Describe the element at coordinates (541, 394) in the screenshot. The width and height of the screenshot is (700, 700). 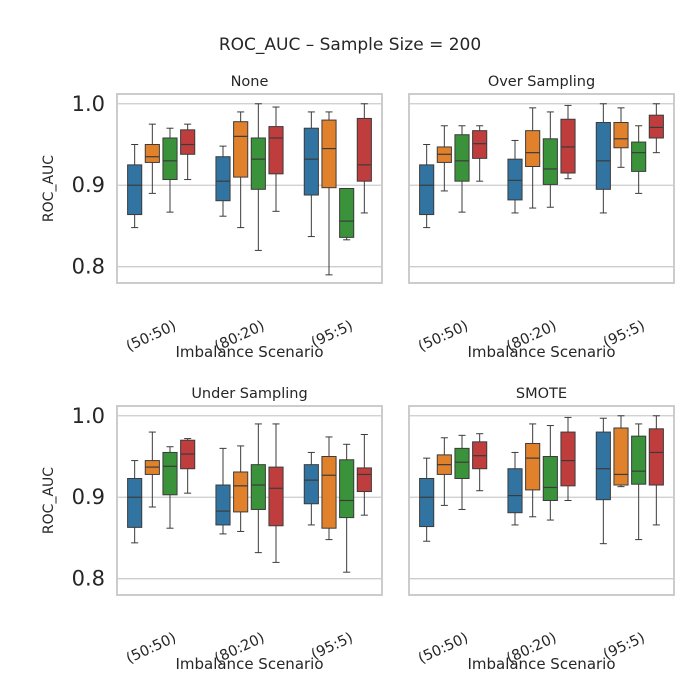
I see `subplot-title: SMOTE` at that location.